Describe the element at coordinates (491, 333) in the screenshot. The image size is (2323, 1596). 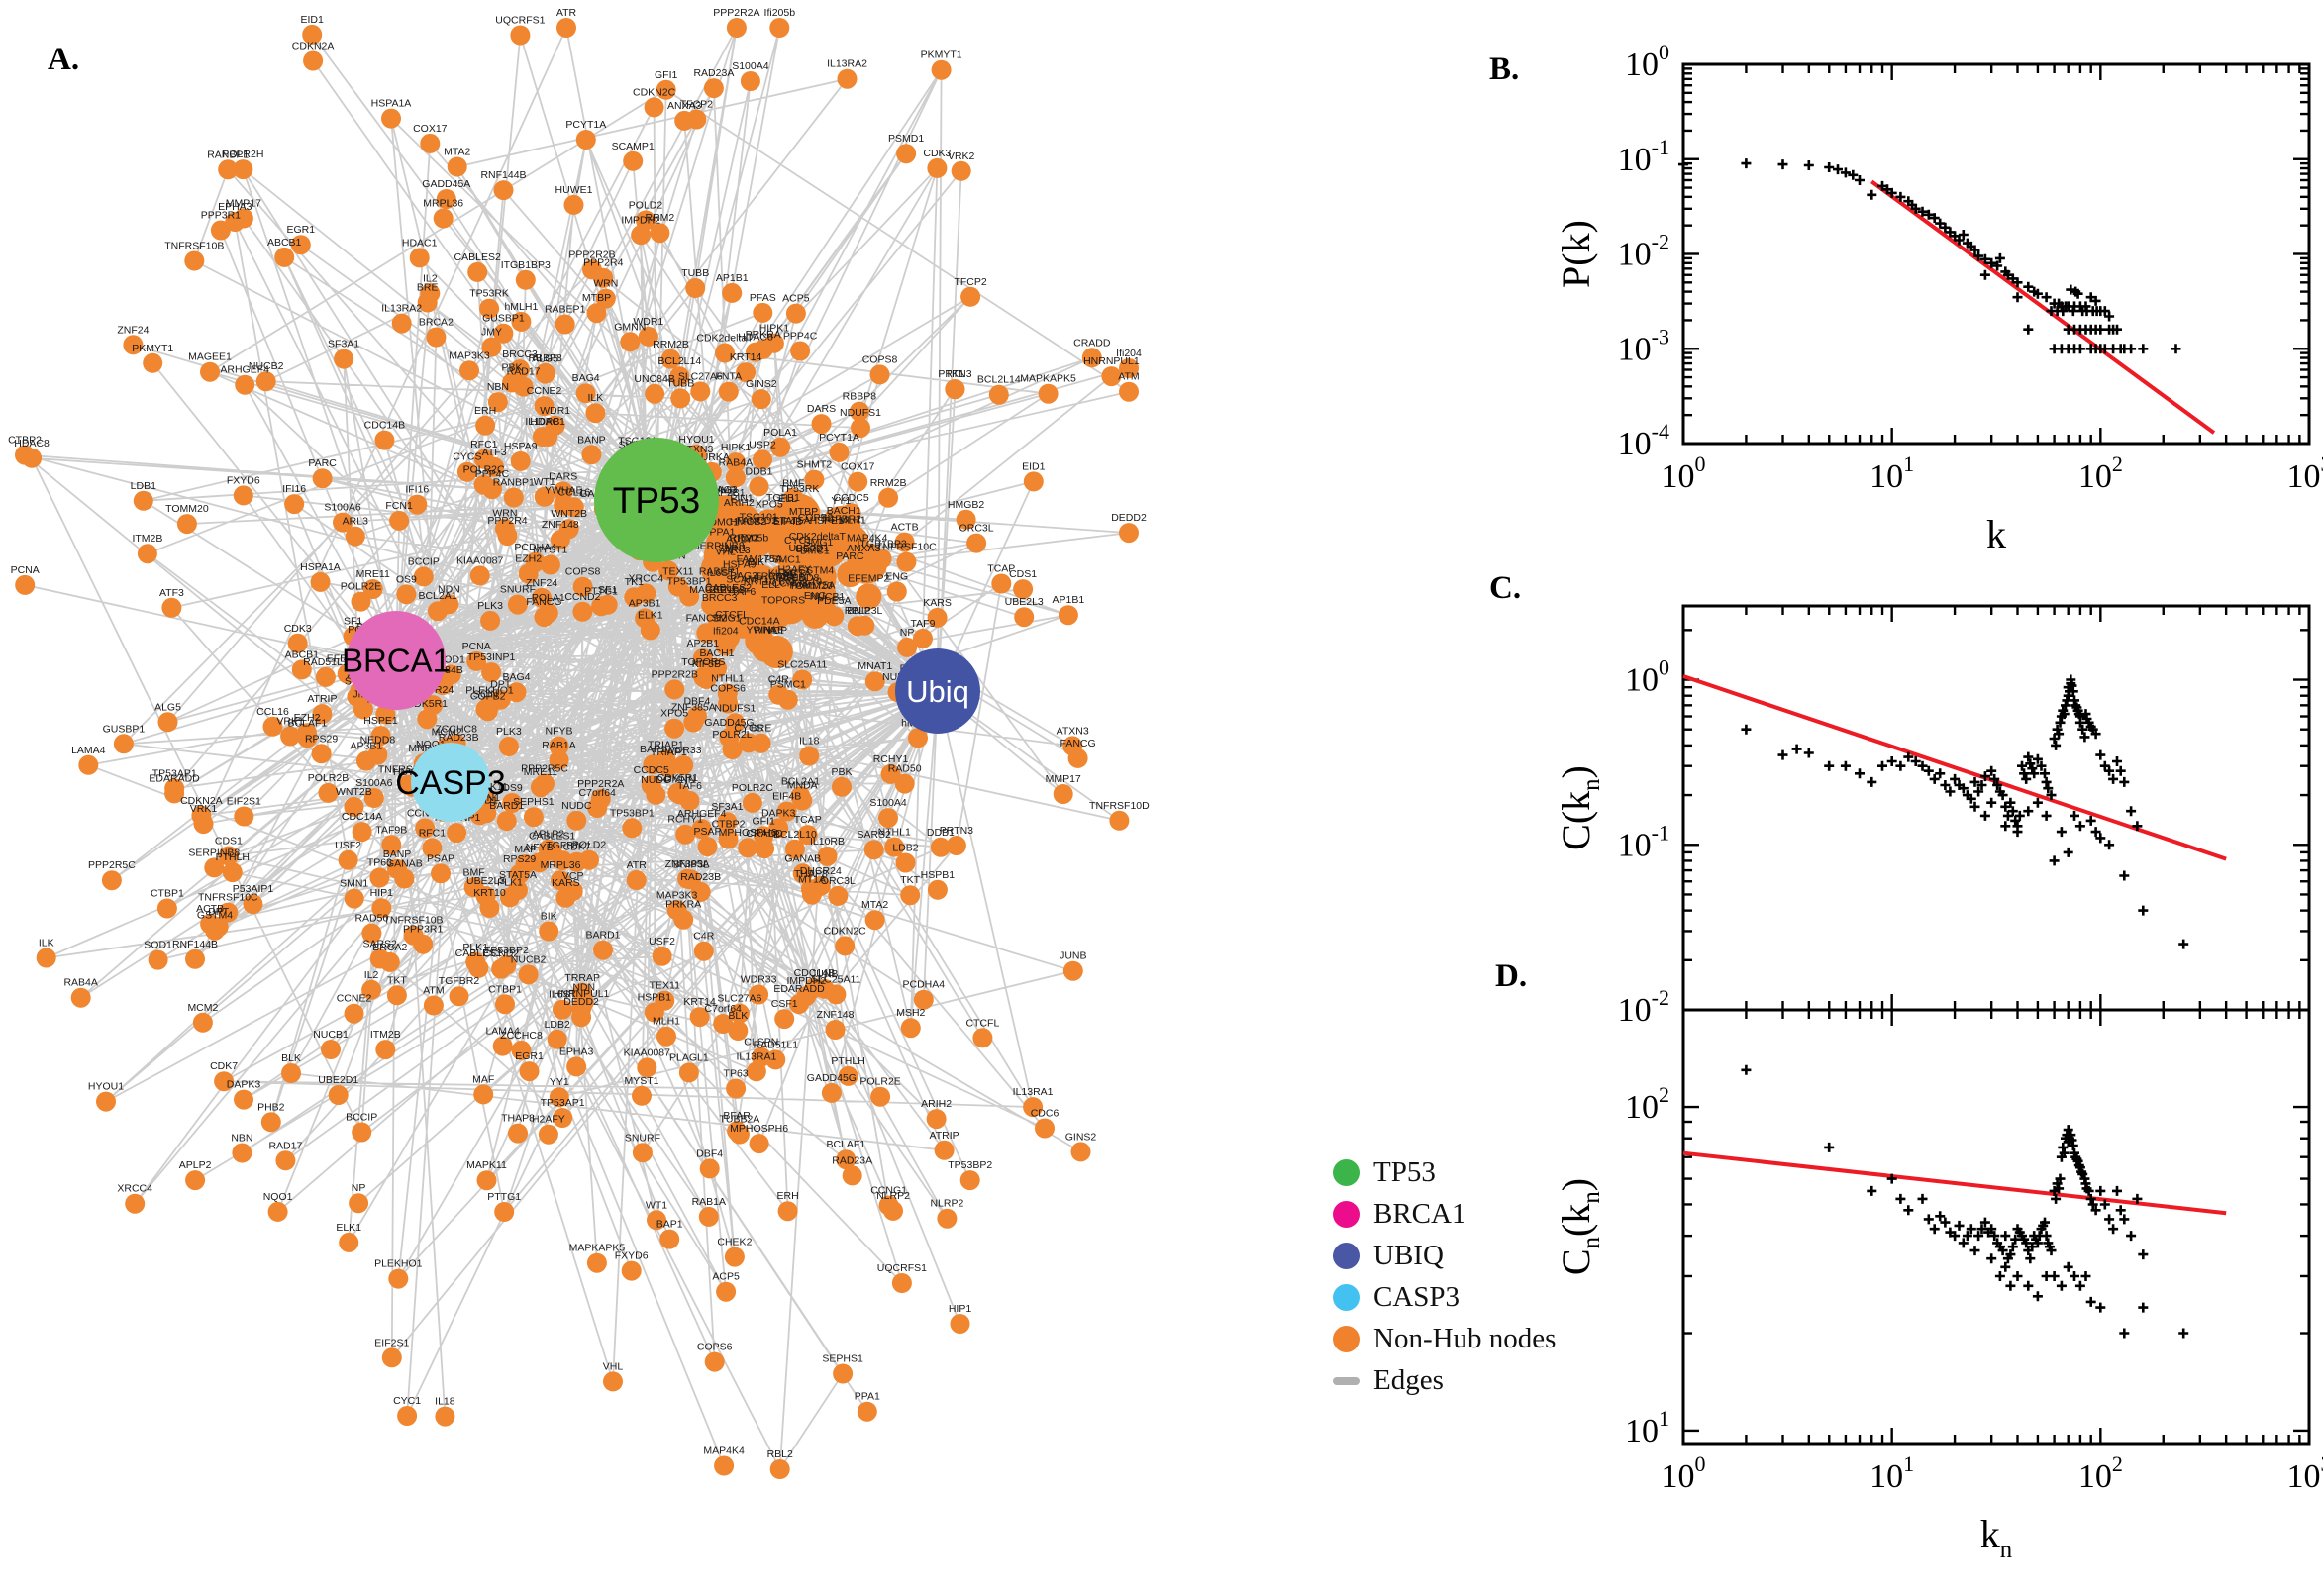
I see `gene-label: JMY` at that location.